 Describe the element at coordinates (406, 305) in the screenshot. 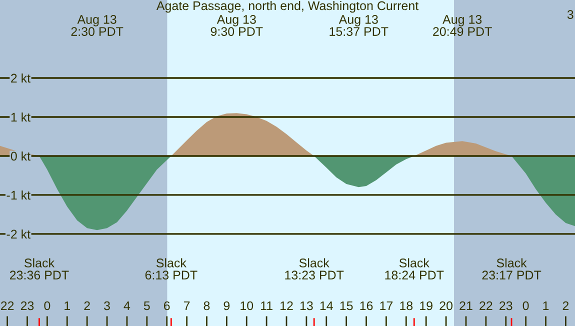

I see `x-tick-label: 18` at that location.